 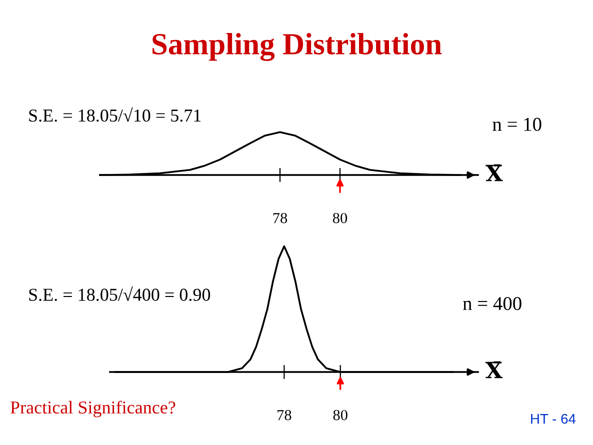 I want to click on annotation: S.E. = 18.05/√400 = 0.90, so click(x=119, y=293).